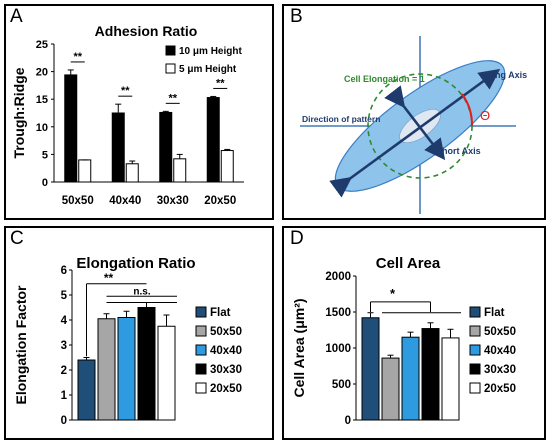 This screenshot has height=444, width=550. Describe the element at coordinates (64, 396) in the screenshot. I see `y-tick-label: 1` at that location.